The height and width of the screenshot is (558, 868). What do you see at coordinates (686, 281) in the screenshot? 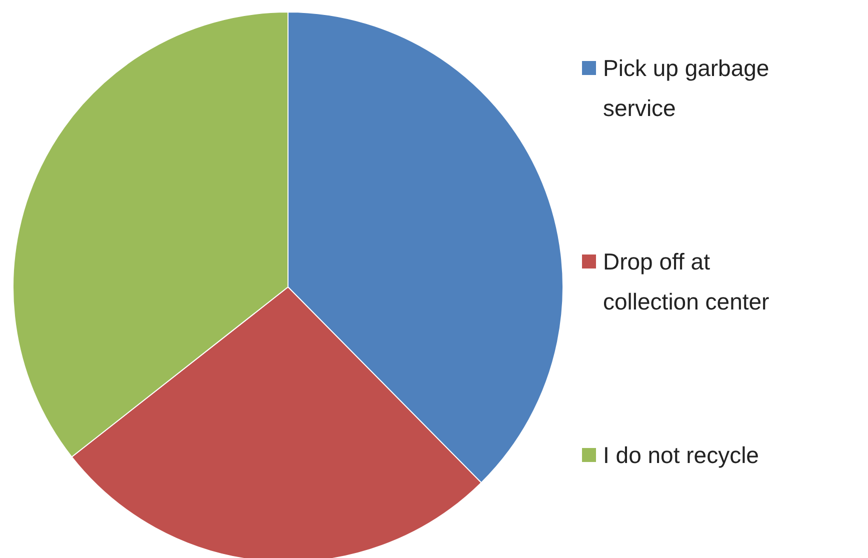
I see `legend-label: Drop off at collection center` at bounding box center [686, 281].